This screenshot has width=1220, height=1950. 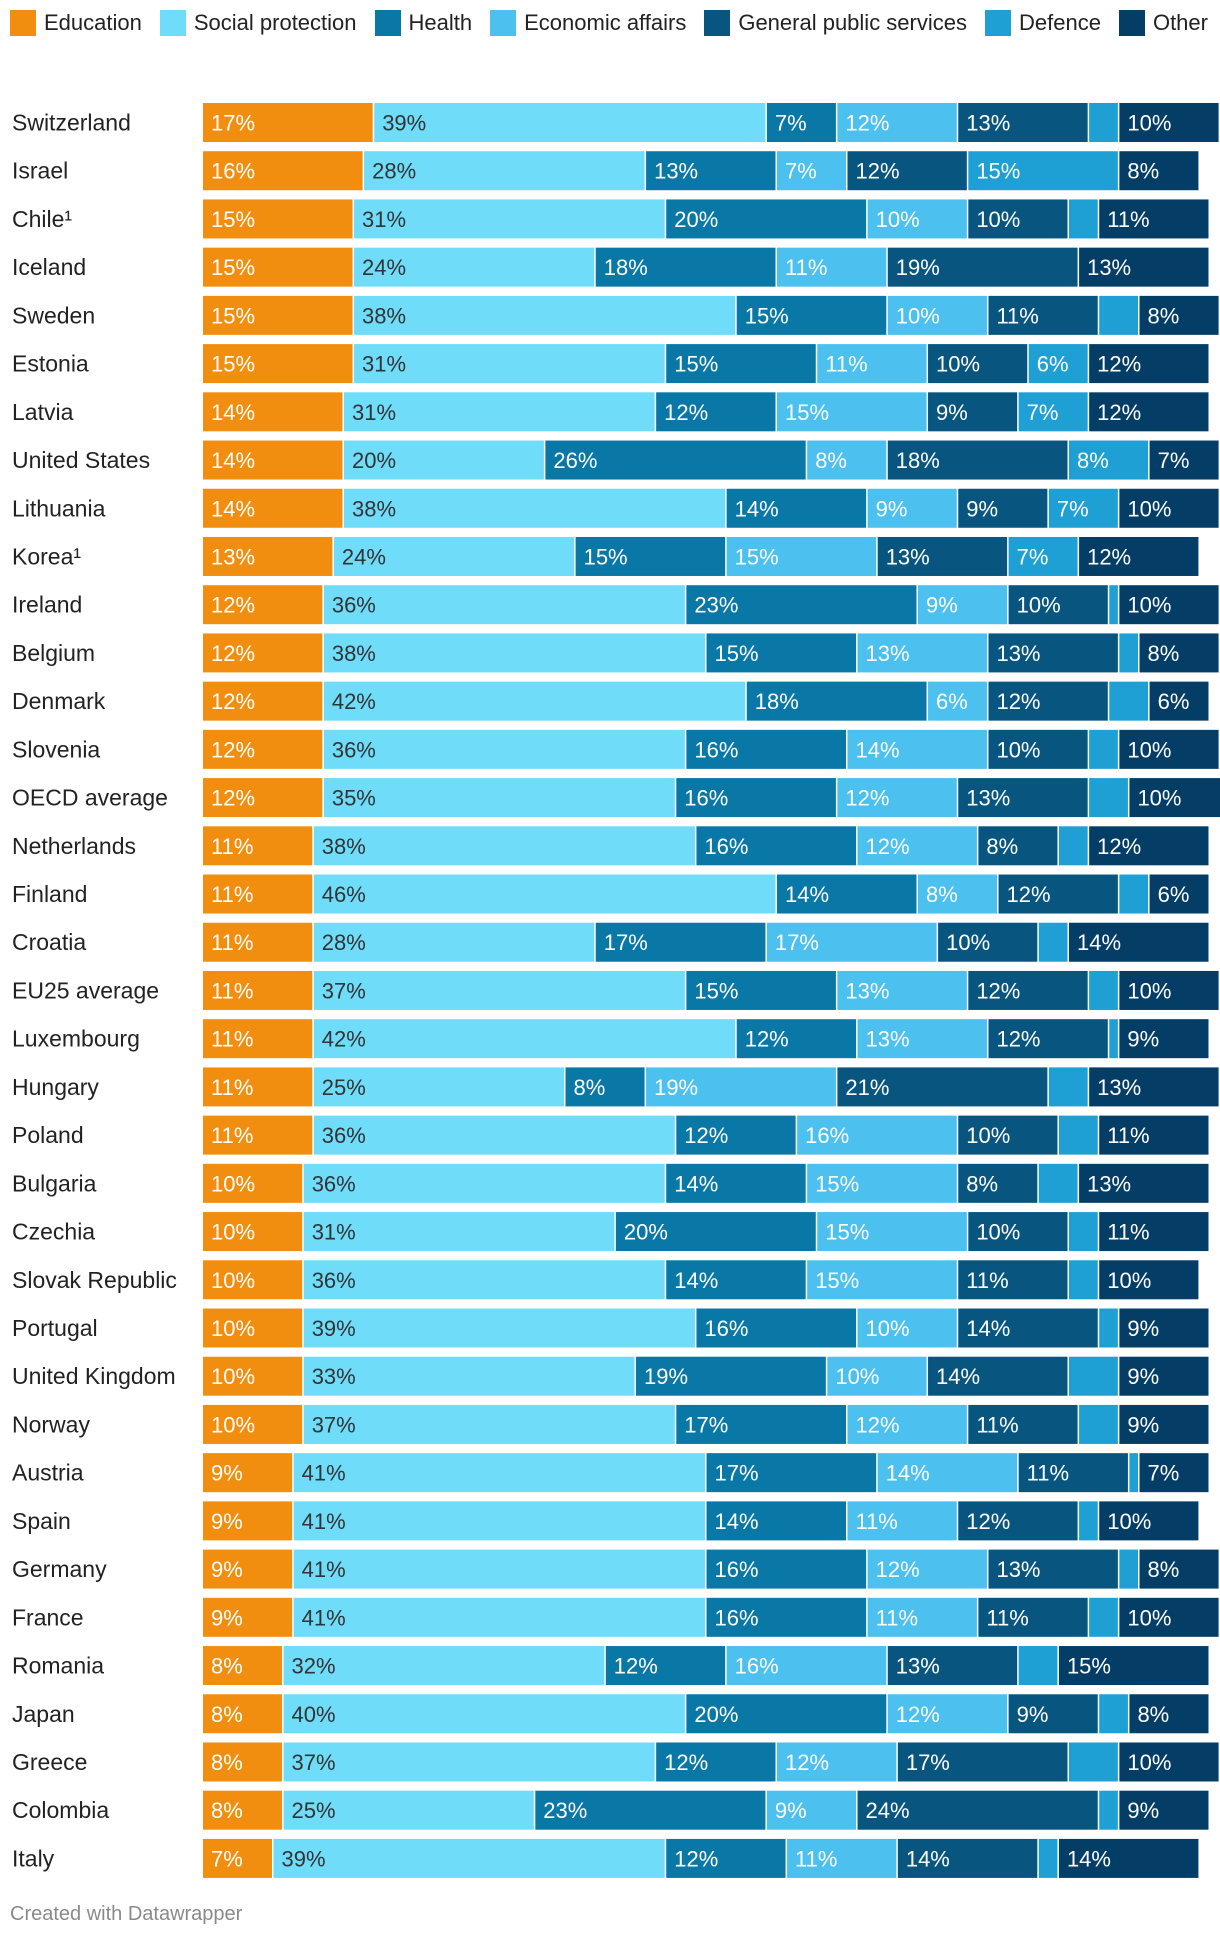 I want to click on legend-label: General public services, so click(x=852, y=22).